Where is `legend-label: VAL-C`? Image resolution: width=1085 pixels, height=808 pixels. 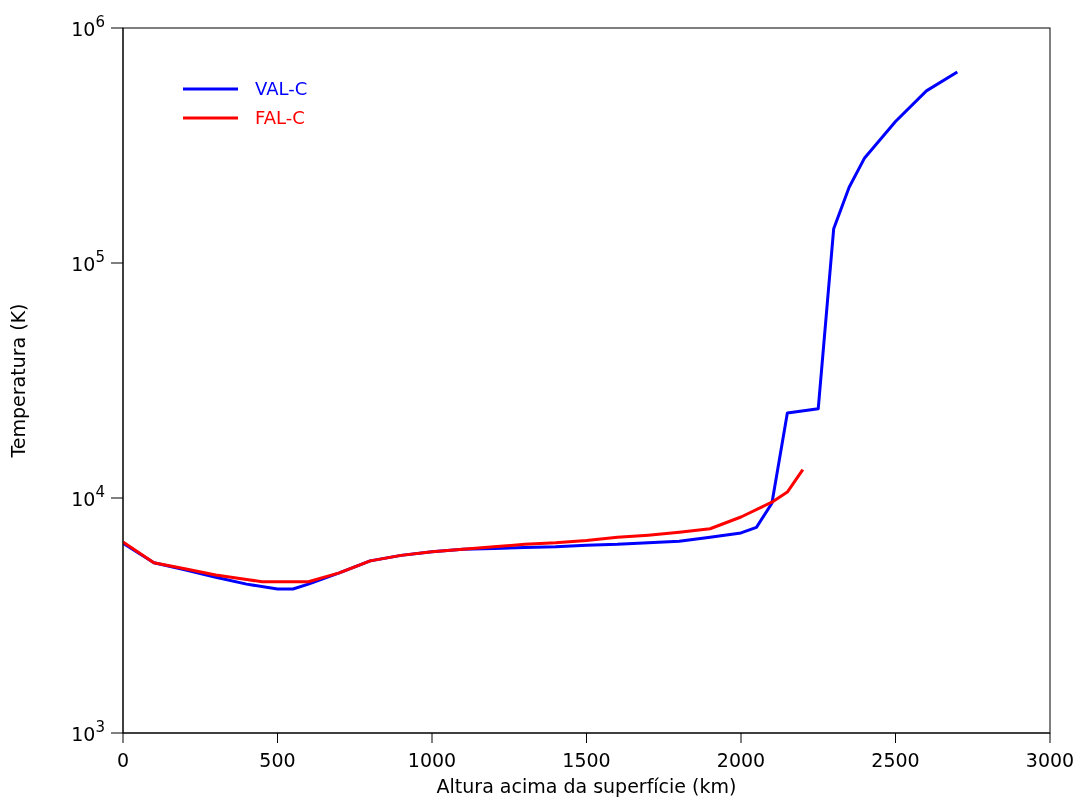
legend-label: VAL-C is located at coordinates (281, 88).